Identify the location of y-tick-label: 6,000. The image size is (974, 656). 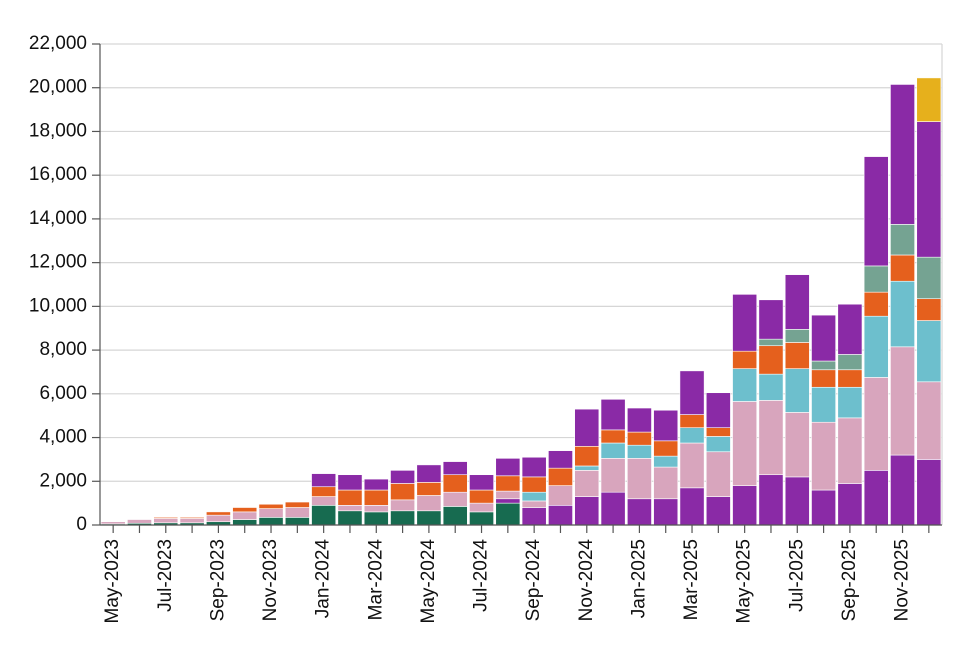
(63, 393).